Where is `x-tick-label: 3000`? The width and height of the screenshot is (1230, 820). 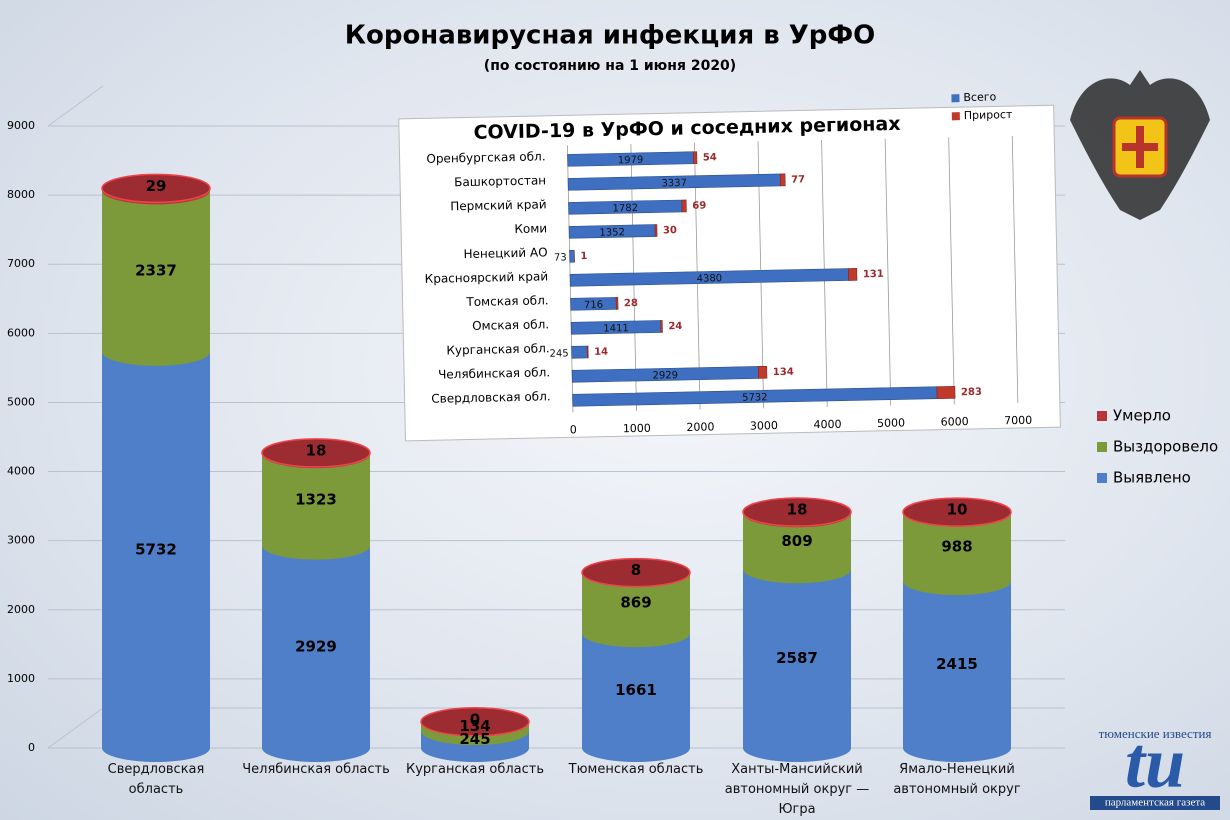
x-tick-label: 3000 is located at coordinates (764, 426).